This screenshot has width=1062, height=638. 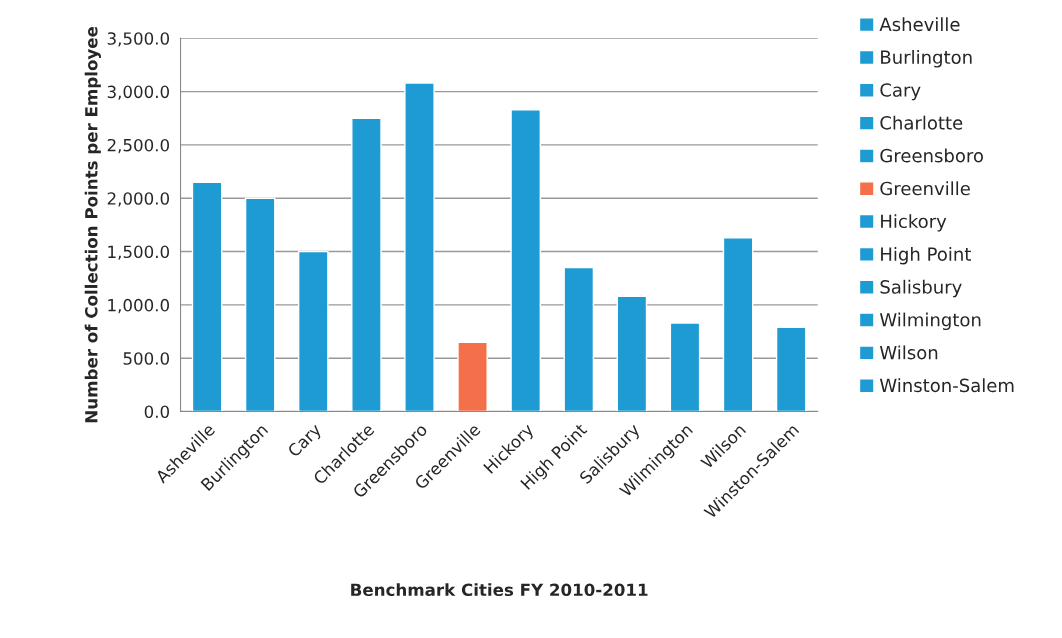 I want to click on y-tick-label: 1,000.0, so click(x=139, y=306).